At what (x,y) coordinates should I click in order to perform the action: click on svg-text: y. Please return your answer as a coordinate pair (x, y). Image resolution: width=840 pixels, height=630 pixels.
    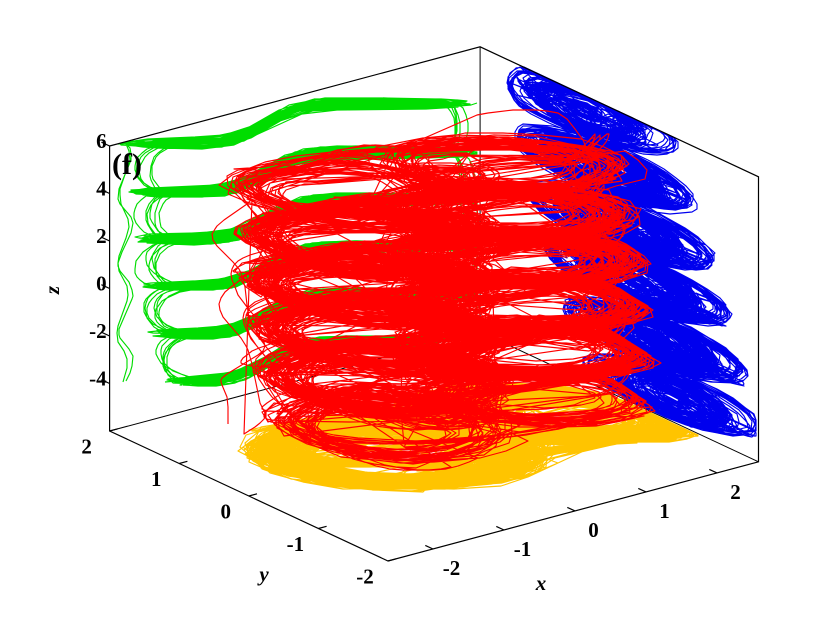
    Looking at the image, I should click on (262, 574).